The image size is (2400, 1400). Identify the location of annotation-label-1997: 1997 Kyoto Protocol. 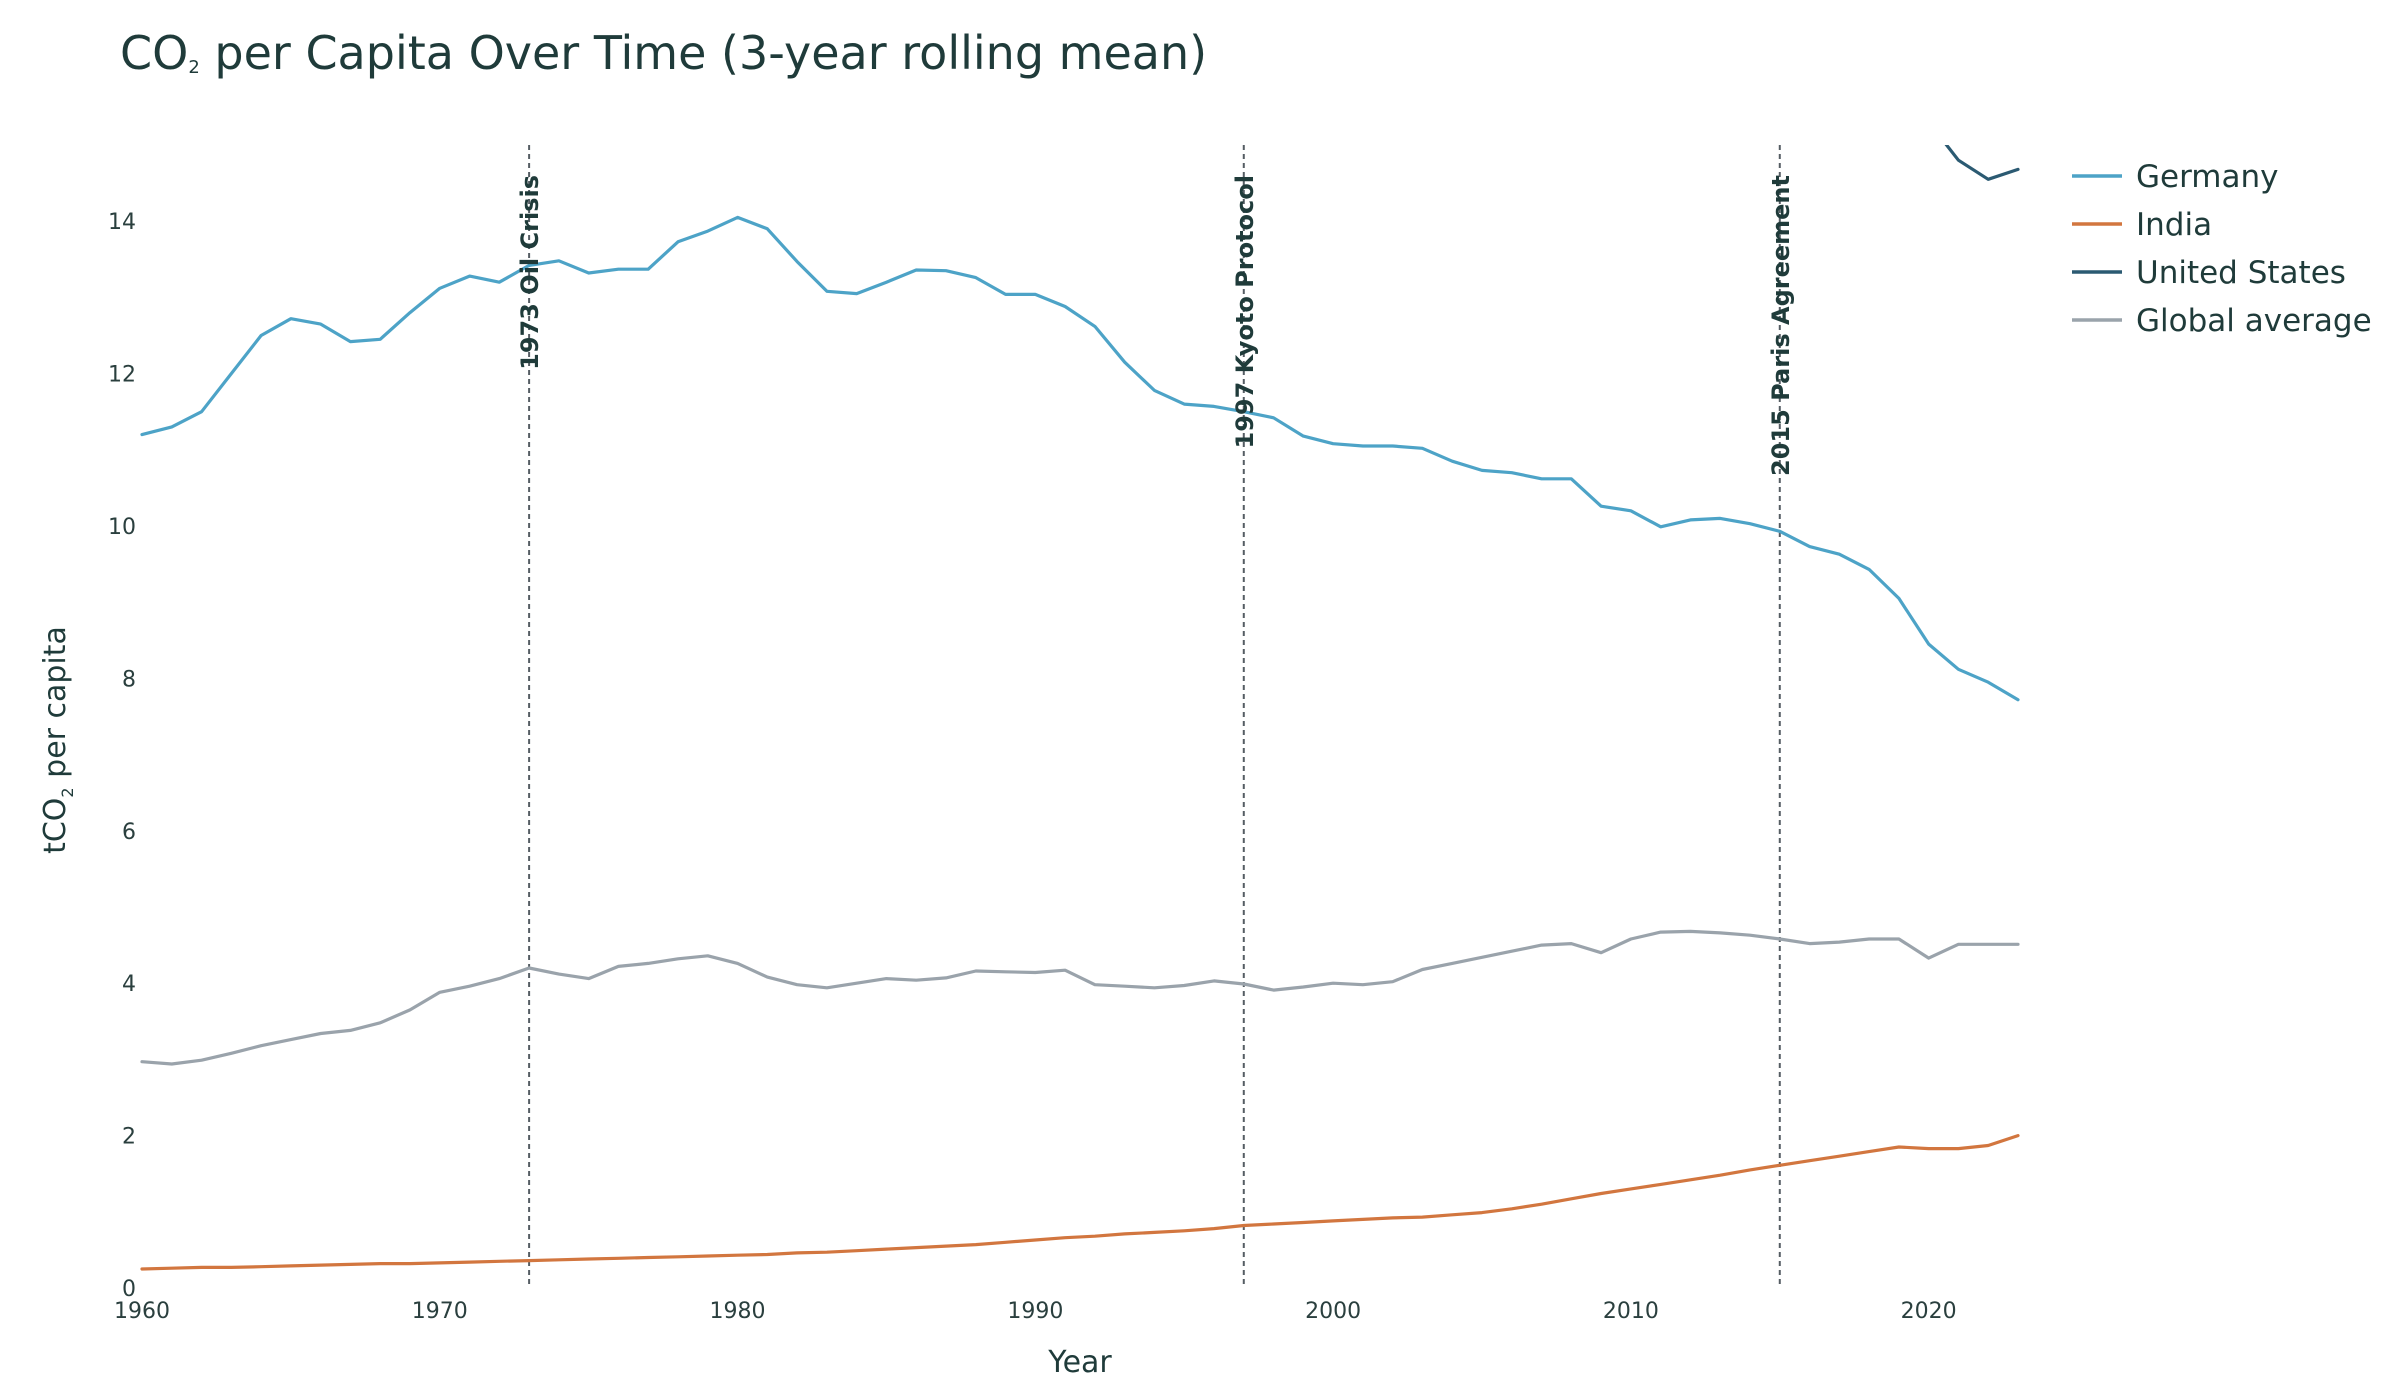
(1245, 311).